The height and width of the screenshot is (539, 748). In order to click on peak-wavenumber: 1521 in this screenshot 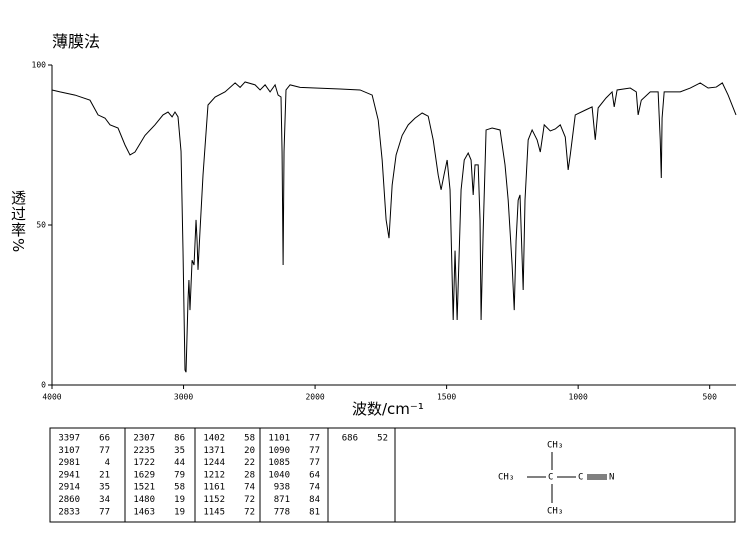, I will do `click(144, 488)`.